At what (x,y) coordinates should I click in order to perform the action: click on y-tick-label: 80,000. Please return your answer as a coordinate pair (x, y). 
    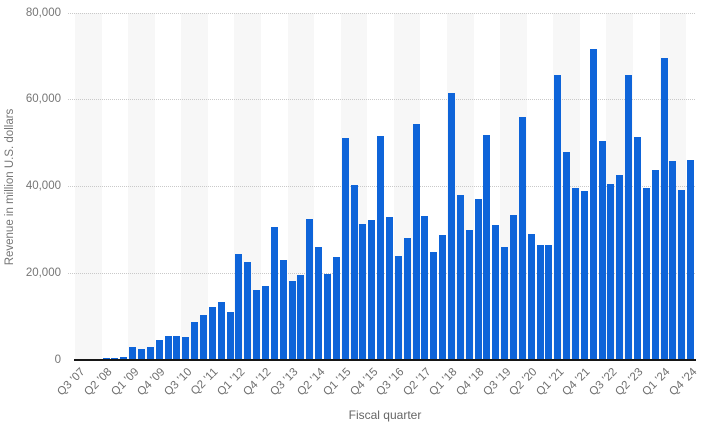
    Looking at the image, I should click on (30, 13).